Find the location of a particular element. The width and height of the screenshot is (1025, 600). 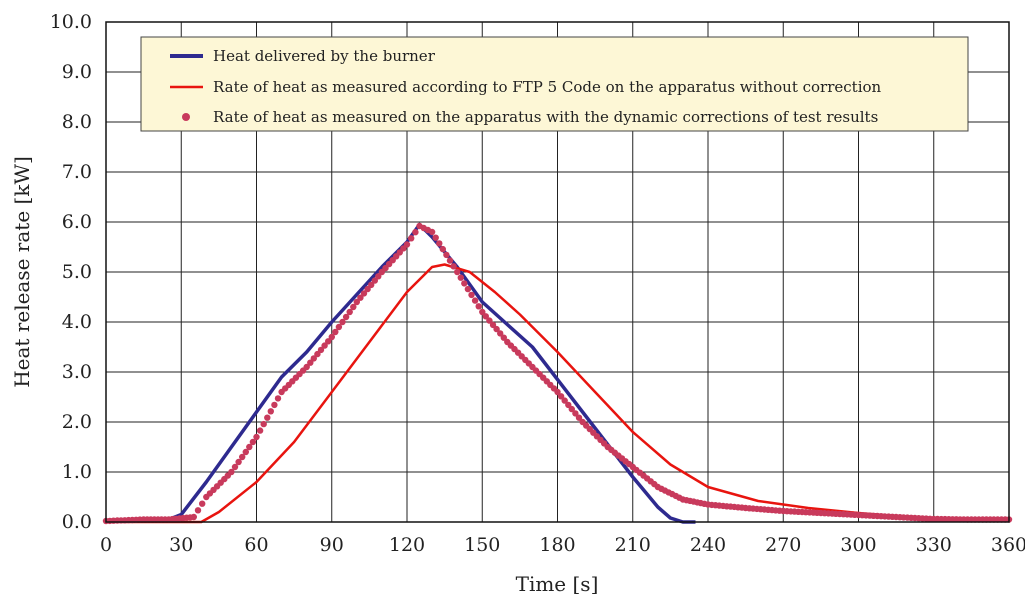

y-tick-label: 1.0 is located at coordinates (77, 472).